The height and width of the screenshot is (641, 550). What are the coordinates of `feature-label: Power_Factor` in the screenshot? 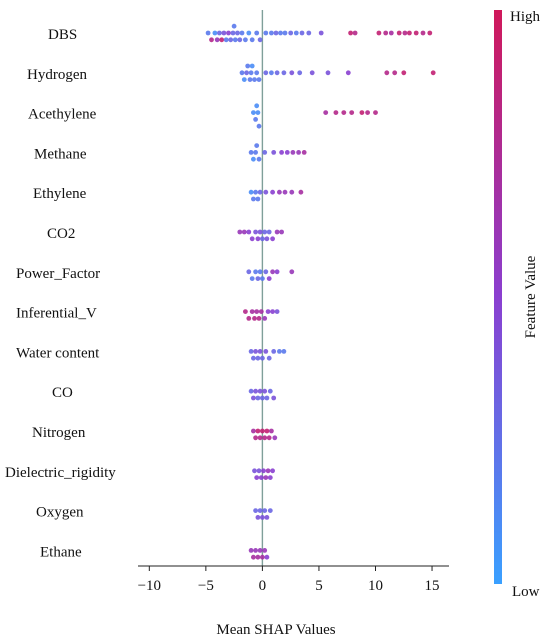 It's located at (58, 274).